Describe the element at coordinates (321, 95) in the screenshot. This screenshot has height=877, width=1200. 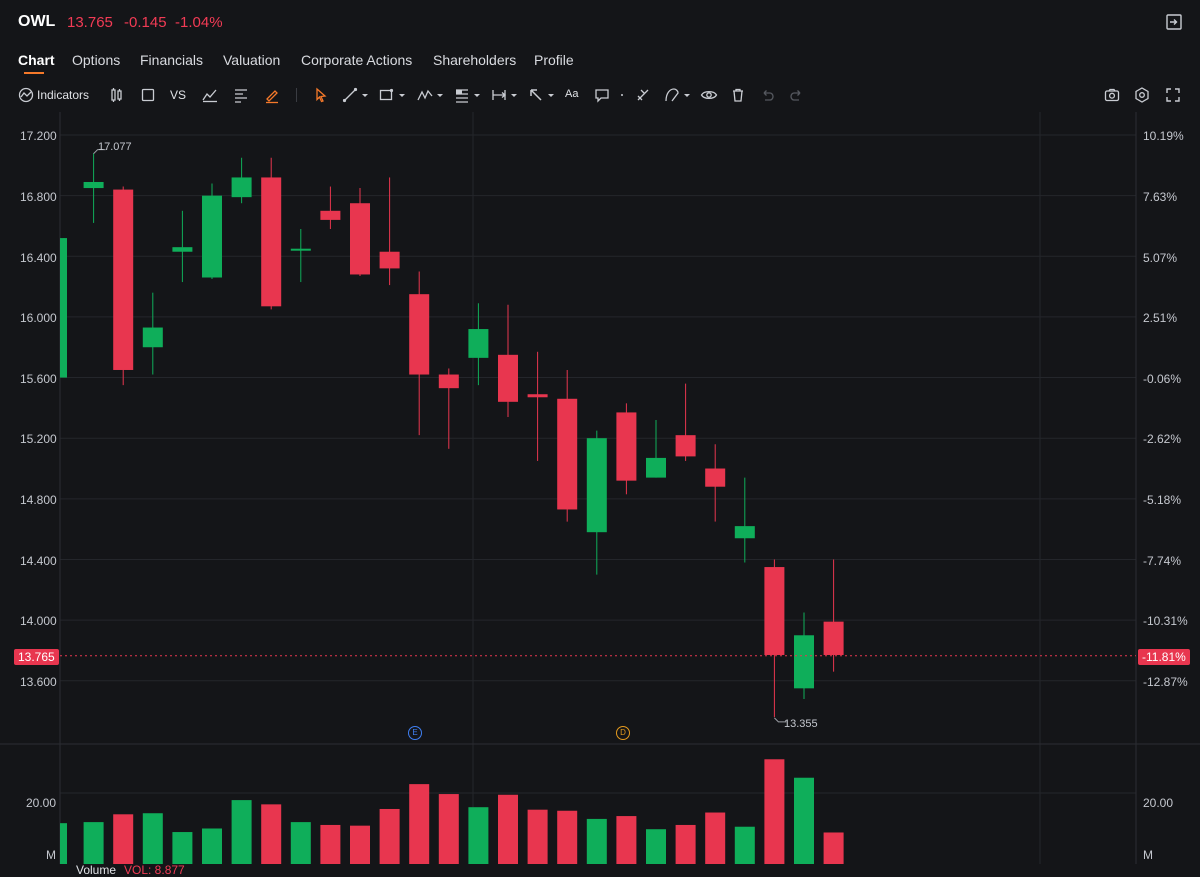
I see `cursor-arrow-icon` at that location.